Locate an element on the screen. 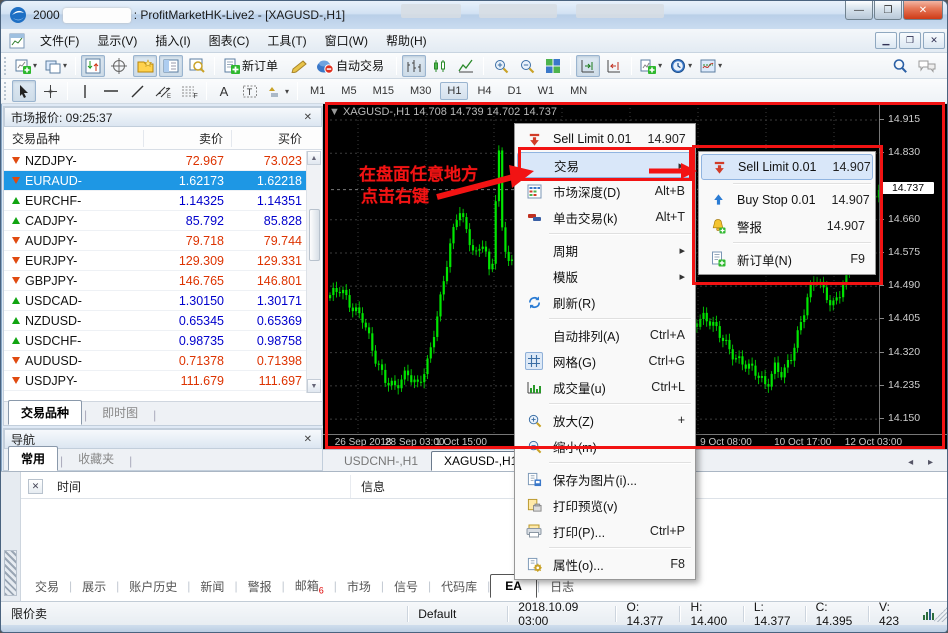 This screenshot has height=633, width=948. chart-tab-scroll-icons: ◂ ▸ is located at coordinates (923, 462).